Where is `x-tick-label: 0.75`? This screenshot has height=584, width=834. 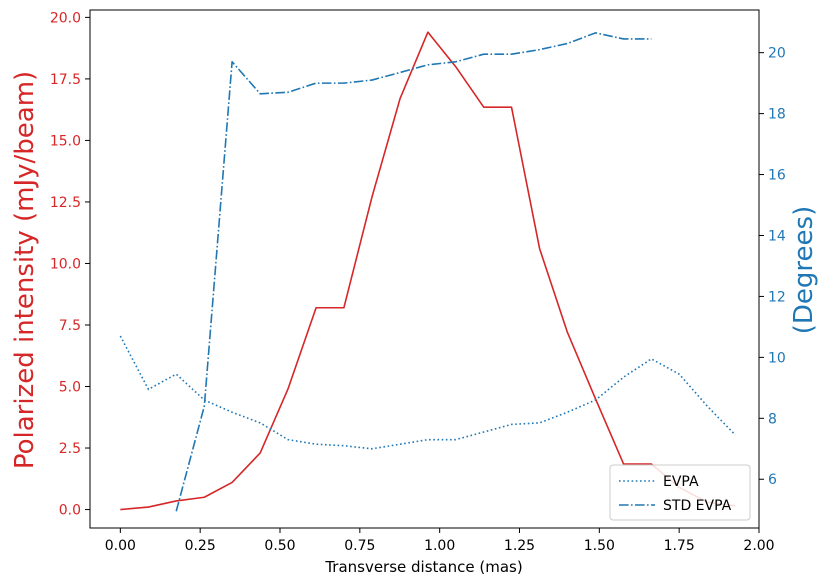
x-tick-label: 0.75 is located at coordinates (359, 546).